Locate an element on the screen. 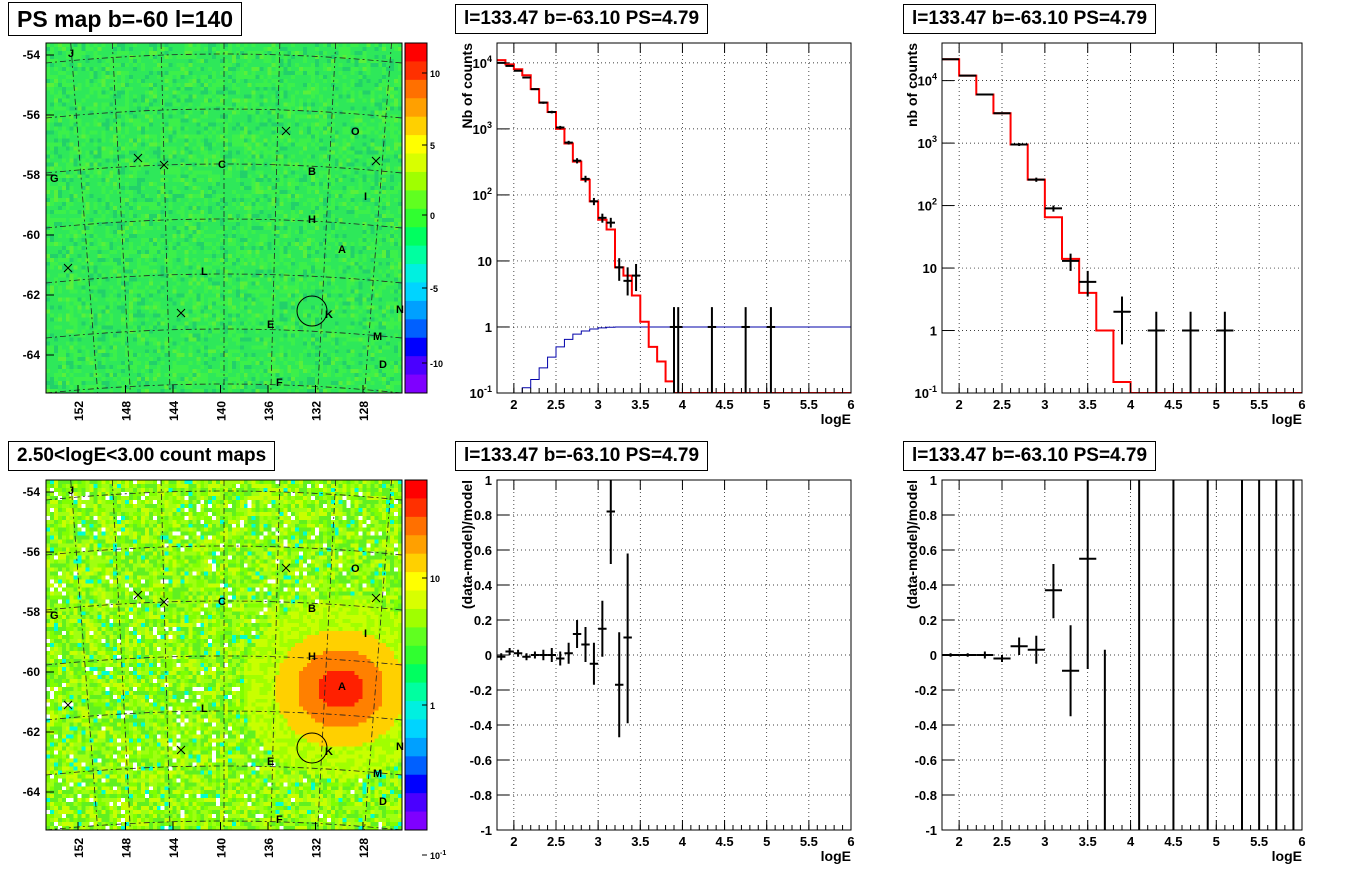 Image resolution: width=1348 pixels, height=875 pixels. map-target-circle is located at coordinates (312, 311).